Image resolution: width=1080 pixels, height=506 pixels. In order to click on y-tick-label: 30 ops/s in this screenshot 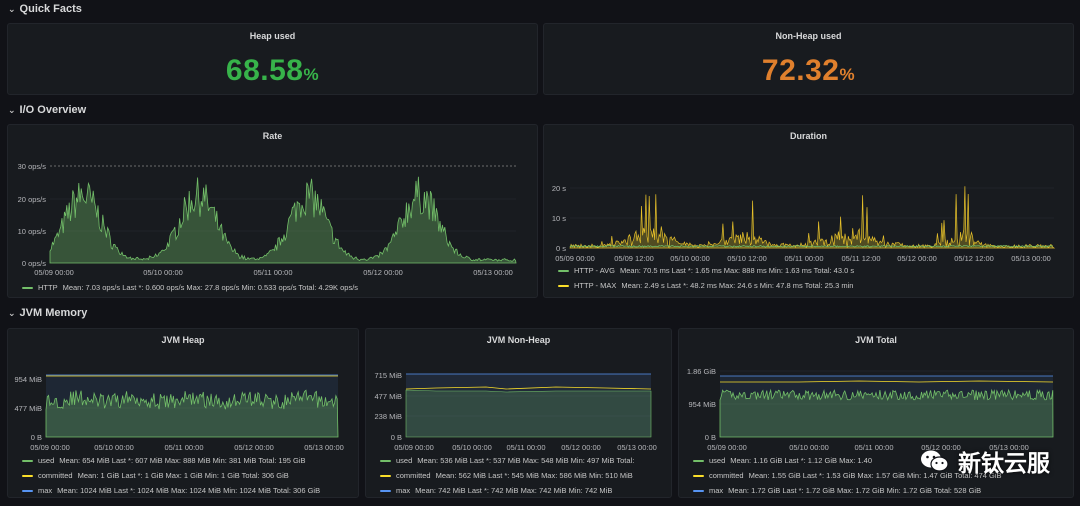, I will do `click(32, 166)`.